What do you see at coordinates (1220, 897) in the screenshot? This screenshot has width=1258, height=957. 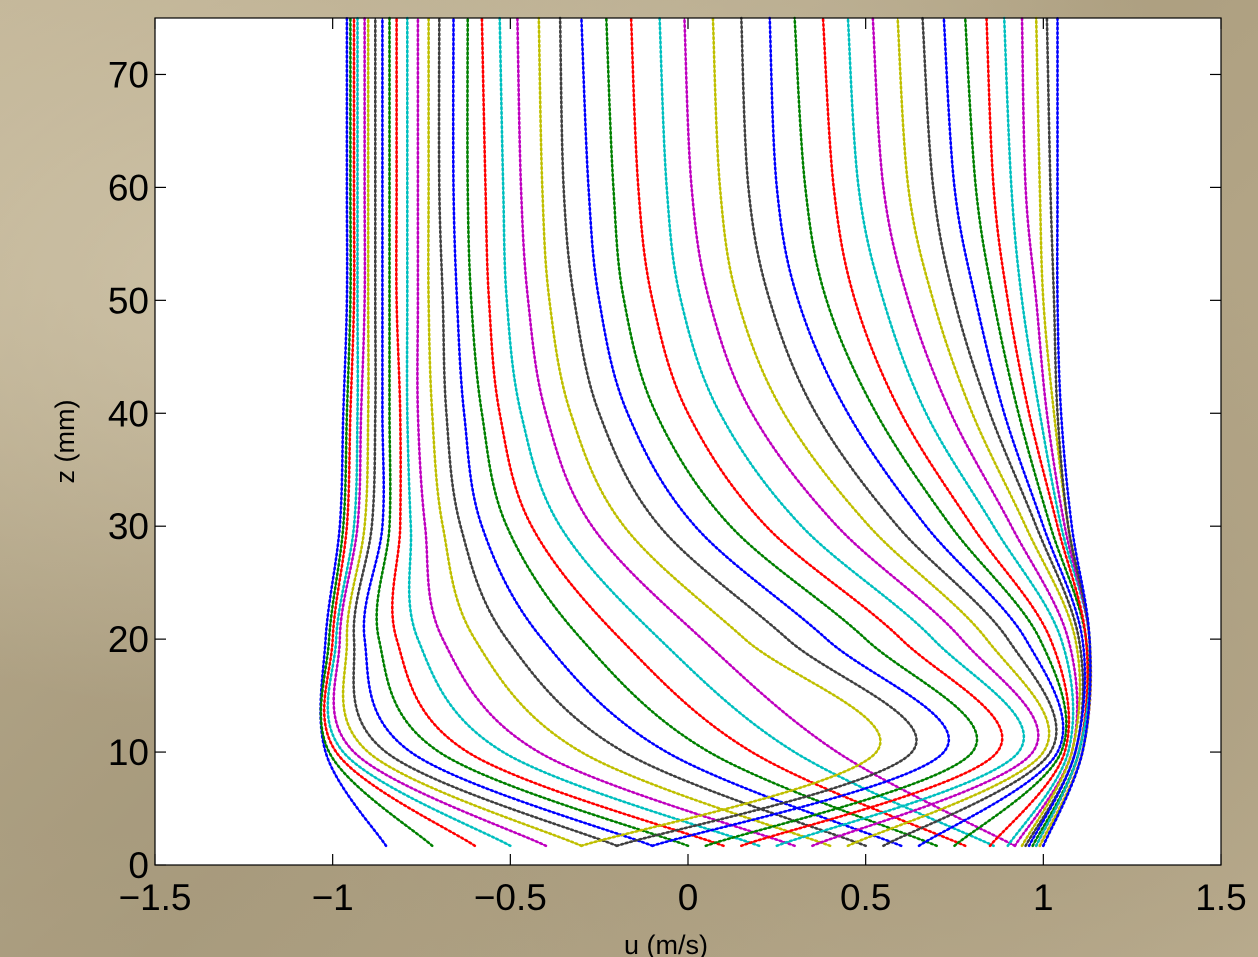 I see `x-tick-label: 1.5` at bounding box center [1220, 897].